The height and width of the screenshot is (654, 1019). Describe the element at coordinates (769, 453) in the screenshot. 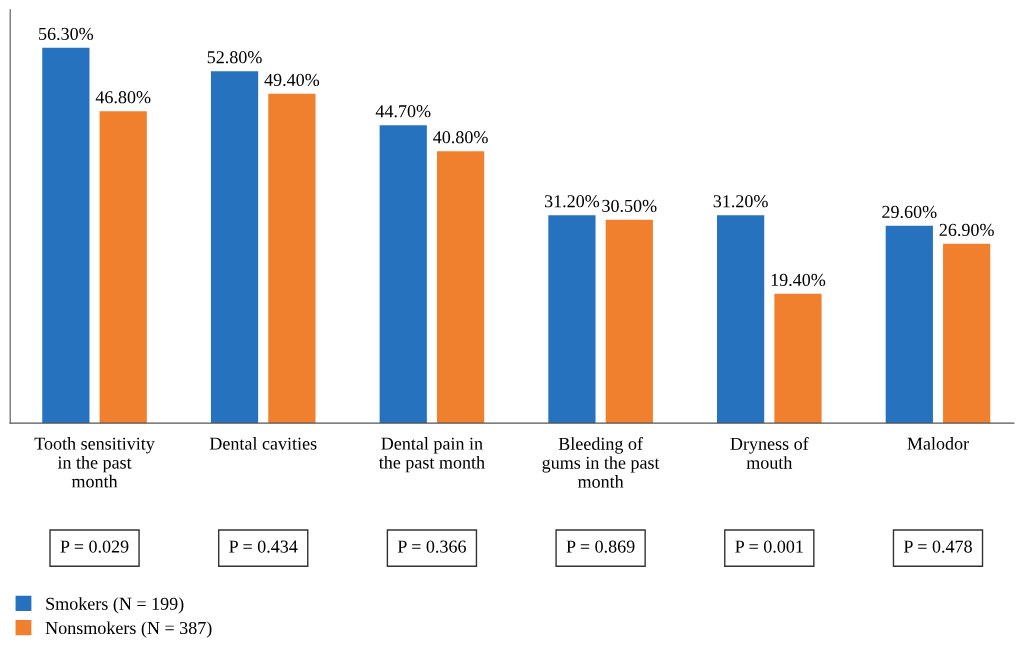

I see `x-tick-label: Dryness of mouth` at that location.